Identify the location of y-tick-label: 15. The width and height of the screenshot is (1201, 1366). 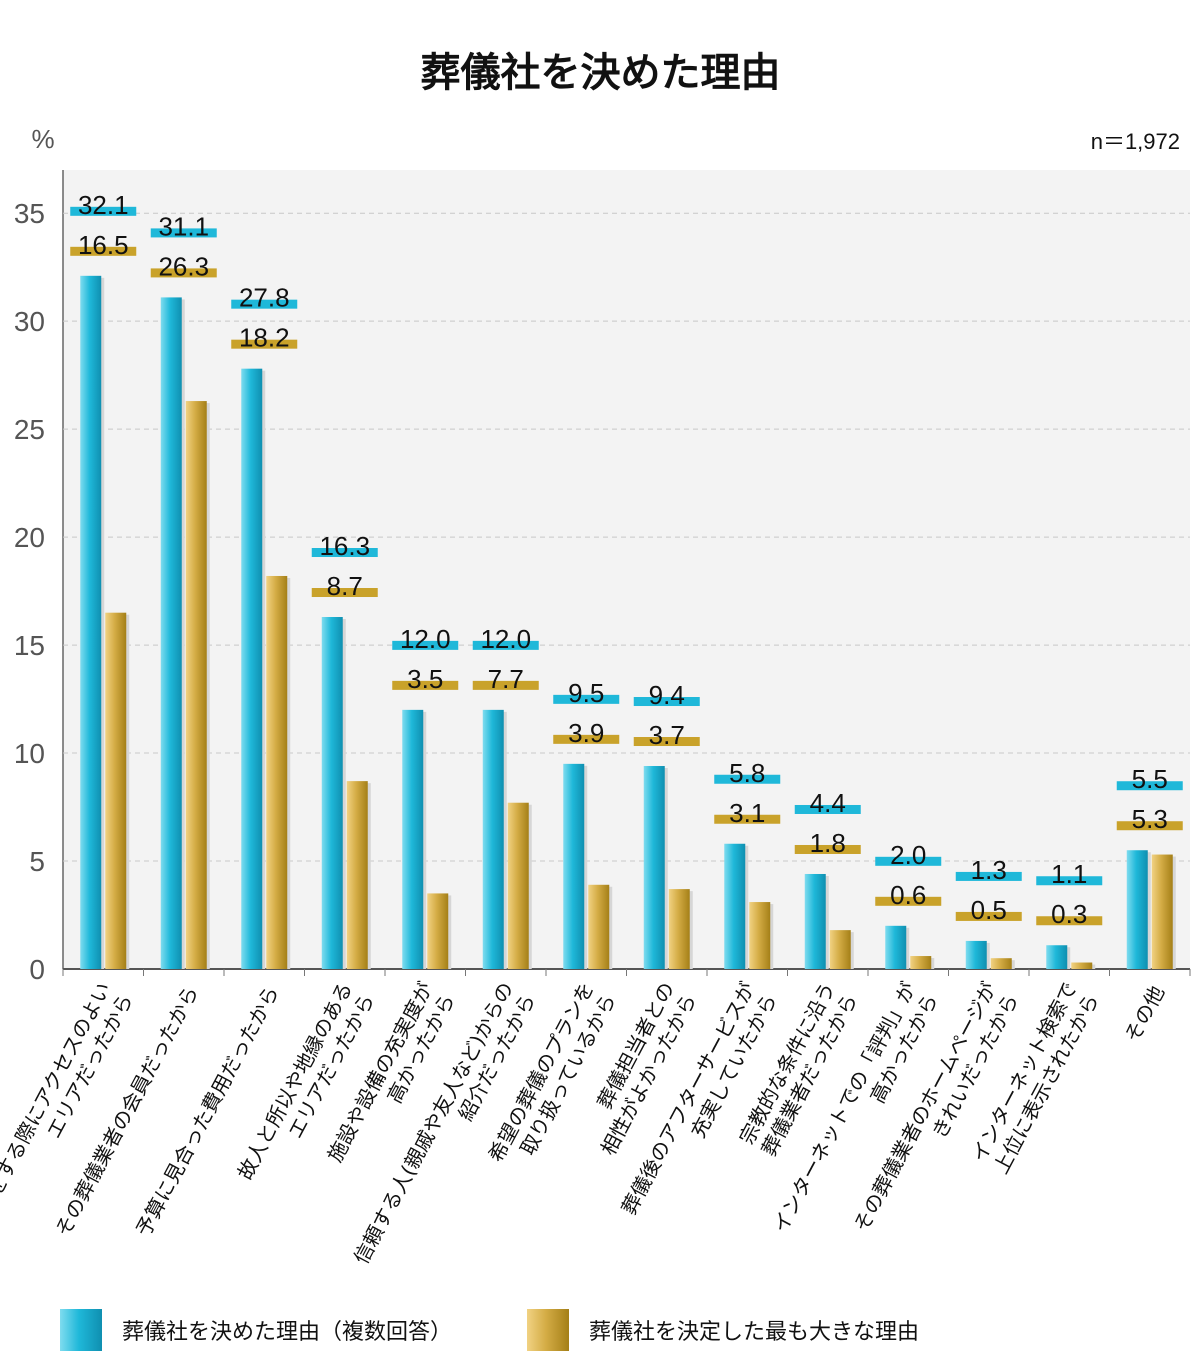
(29, 645).